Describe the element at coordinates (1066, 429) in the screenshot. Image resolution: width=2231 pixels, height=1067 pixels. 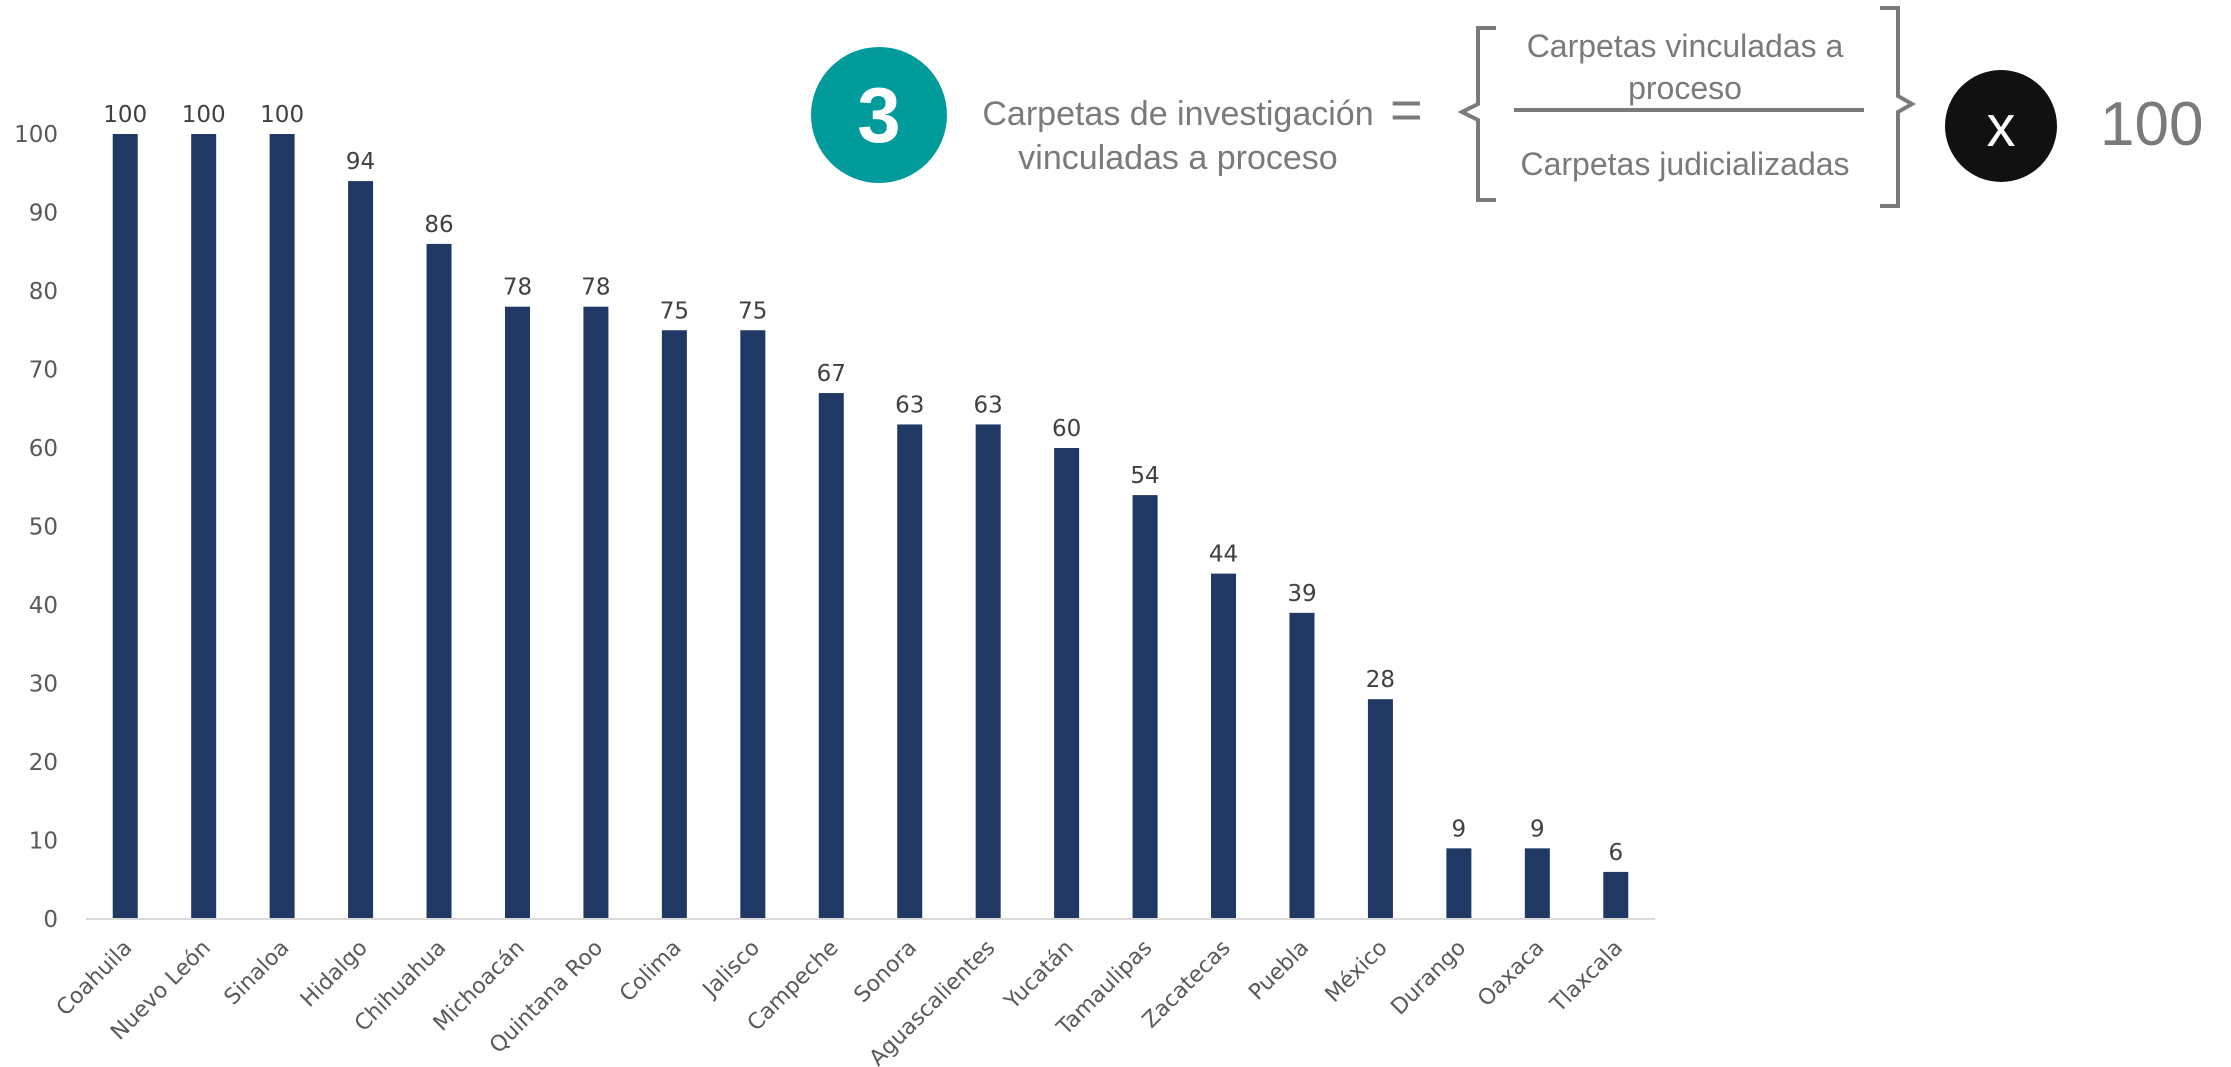
I see `data-label: 60` at that location.